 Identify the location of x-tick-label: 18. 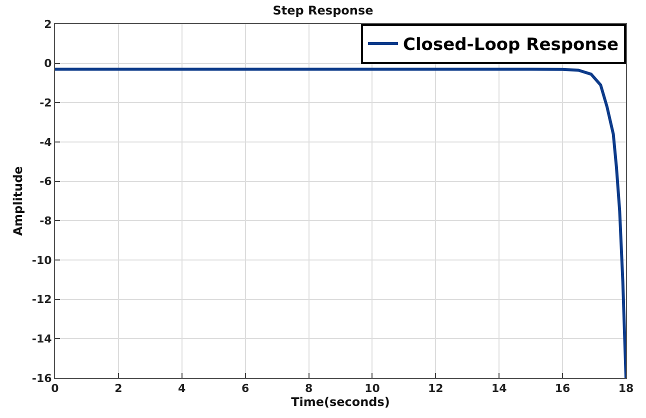
(626, 389).